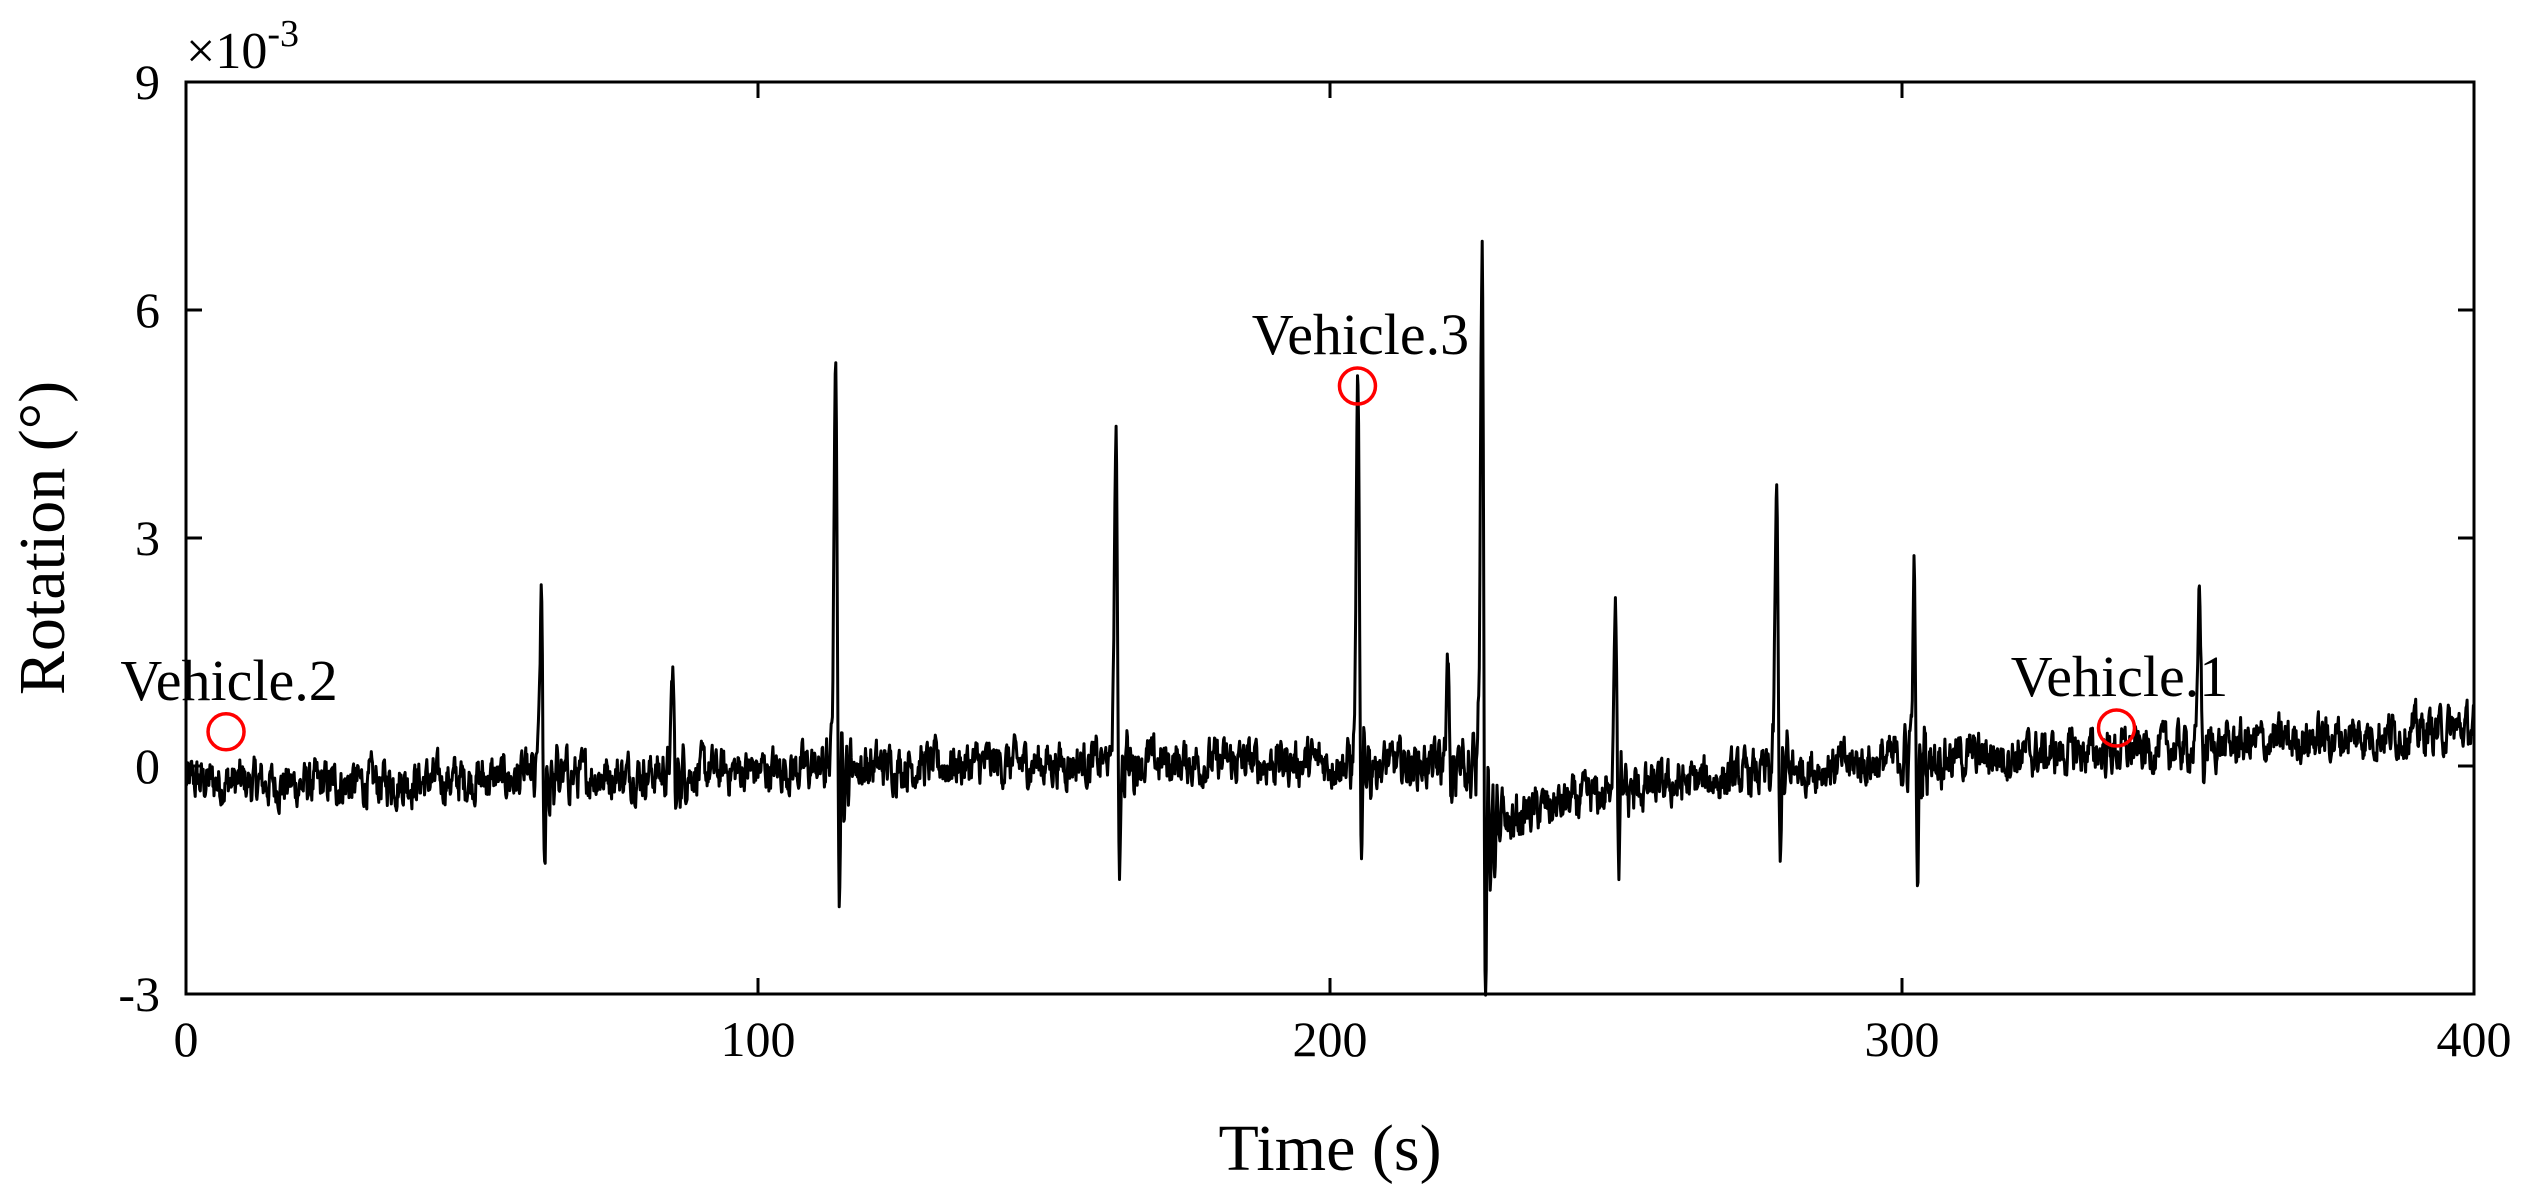 The width and height of the screenshot is (2522, 1191). I want to click on x-tick-label: 300, so click(1902, 1039).